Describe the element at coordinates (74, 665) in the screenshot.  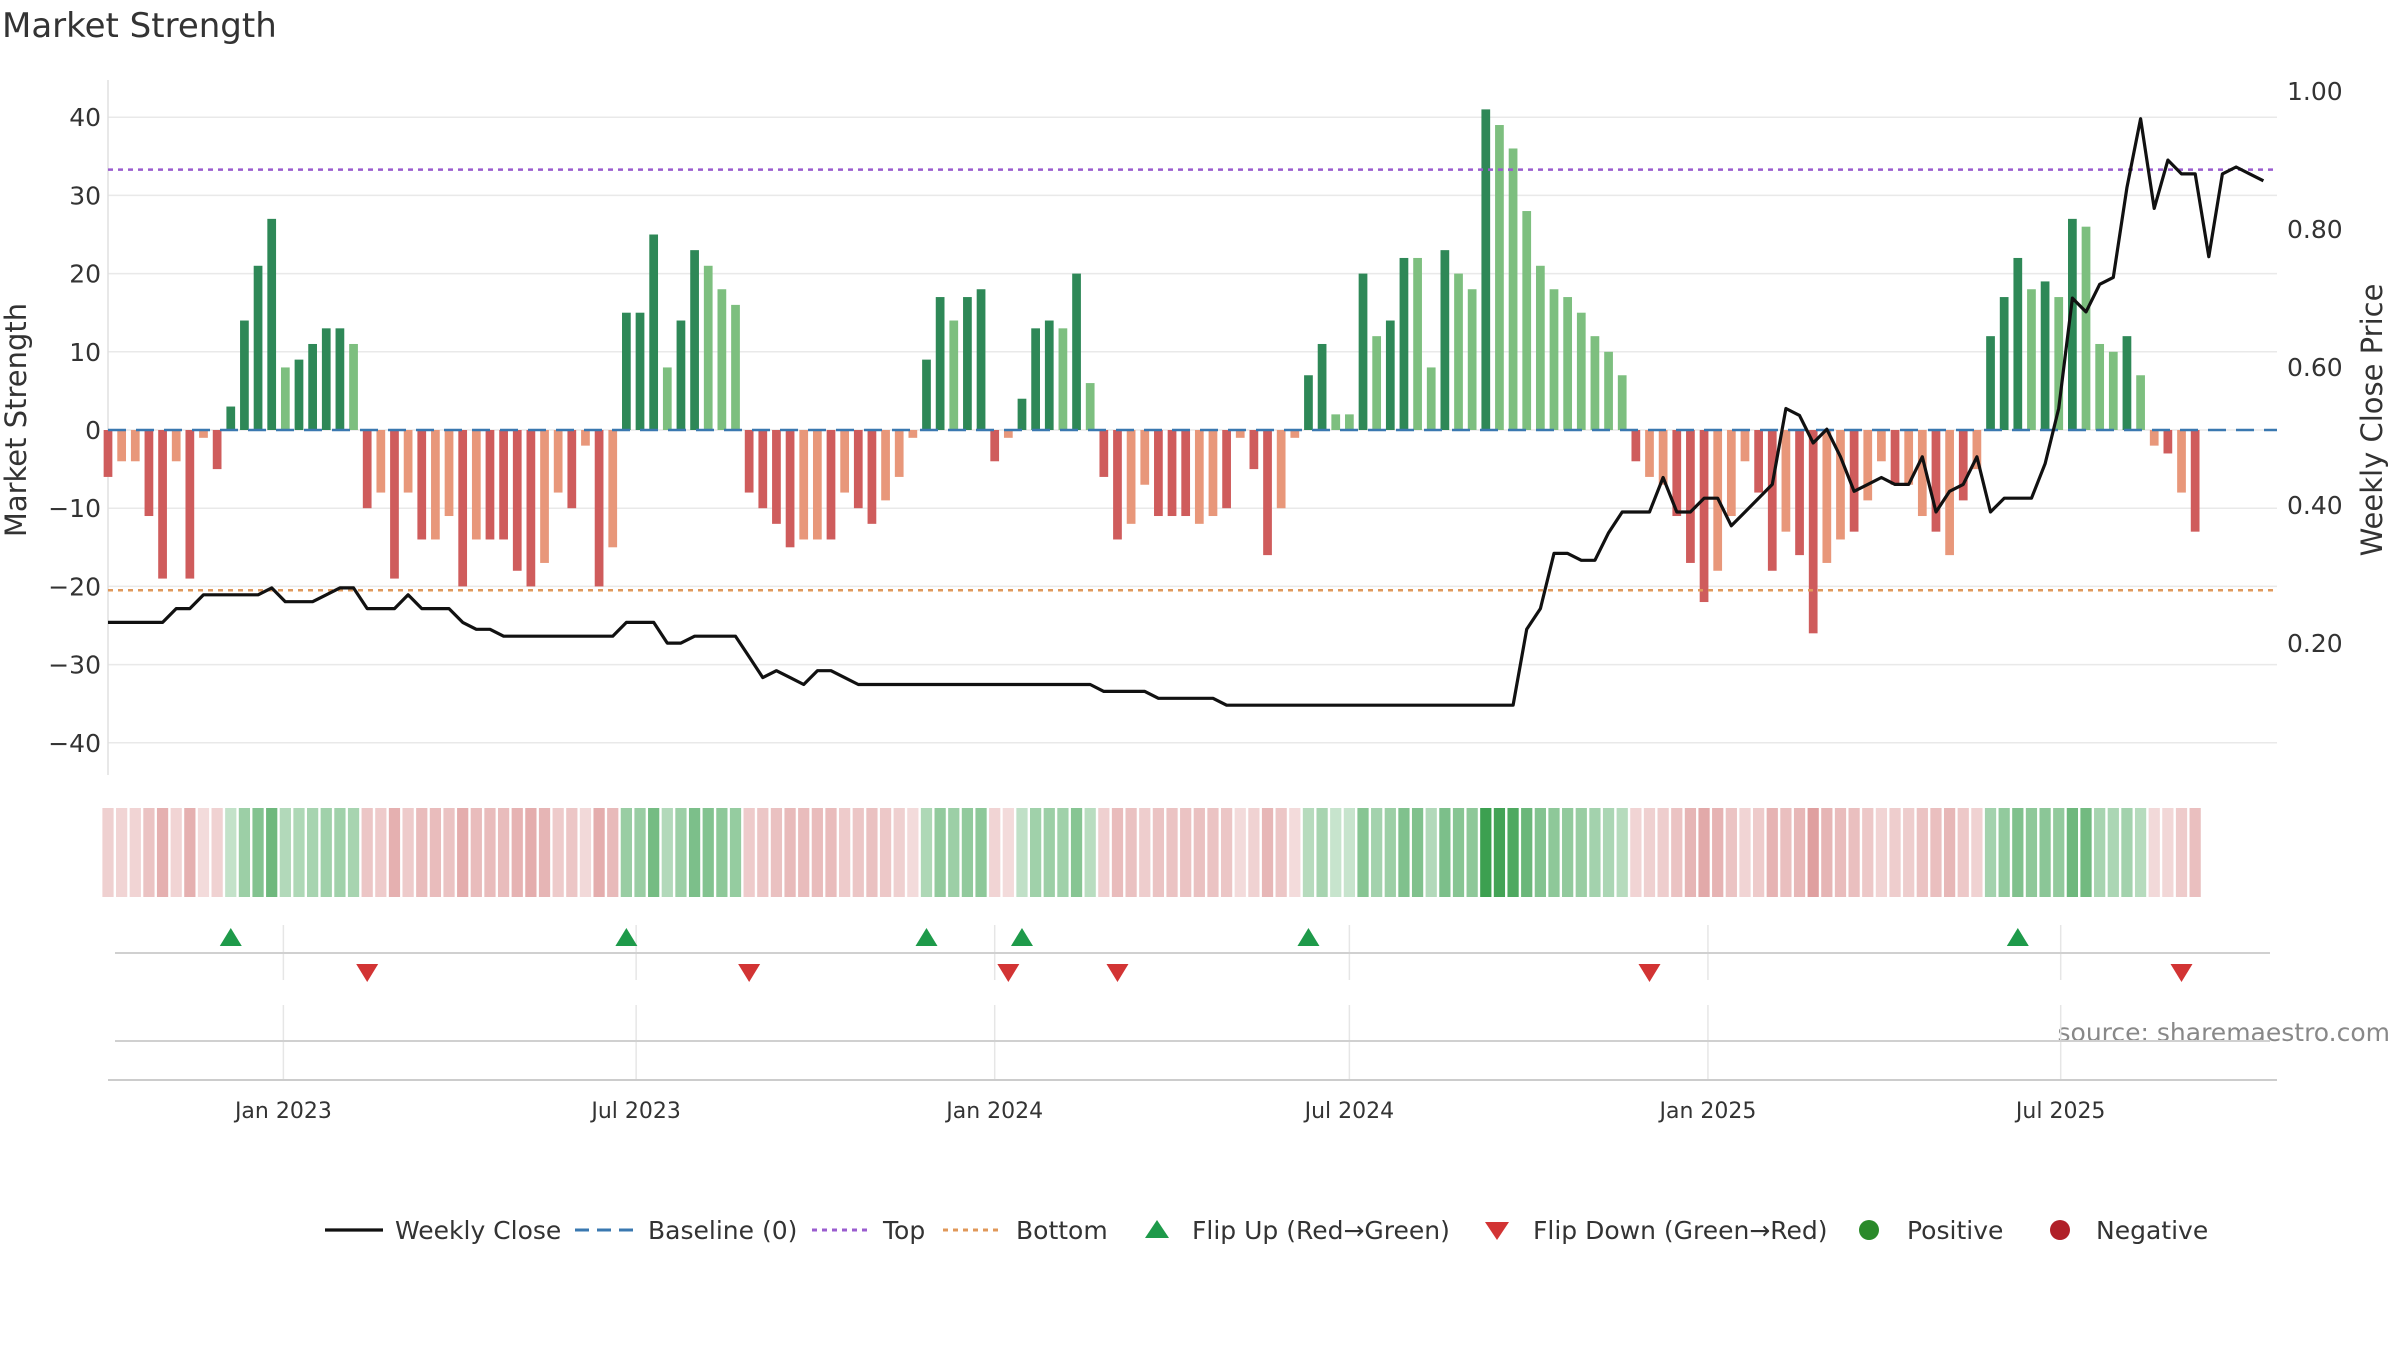
I see `y-tick-label: −30` at that location.